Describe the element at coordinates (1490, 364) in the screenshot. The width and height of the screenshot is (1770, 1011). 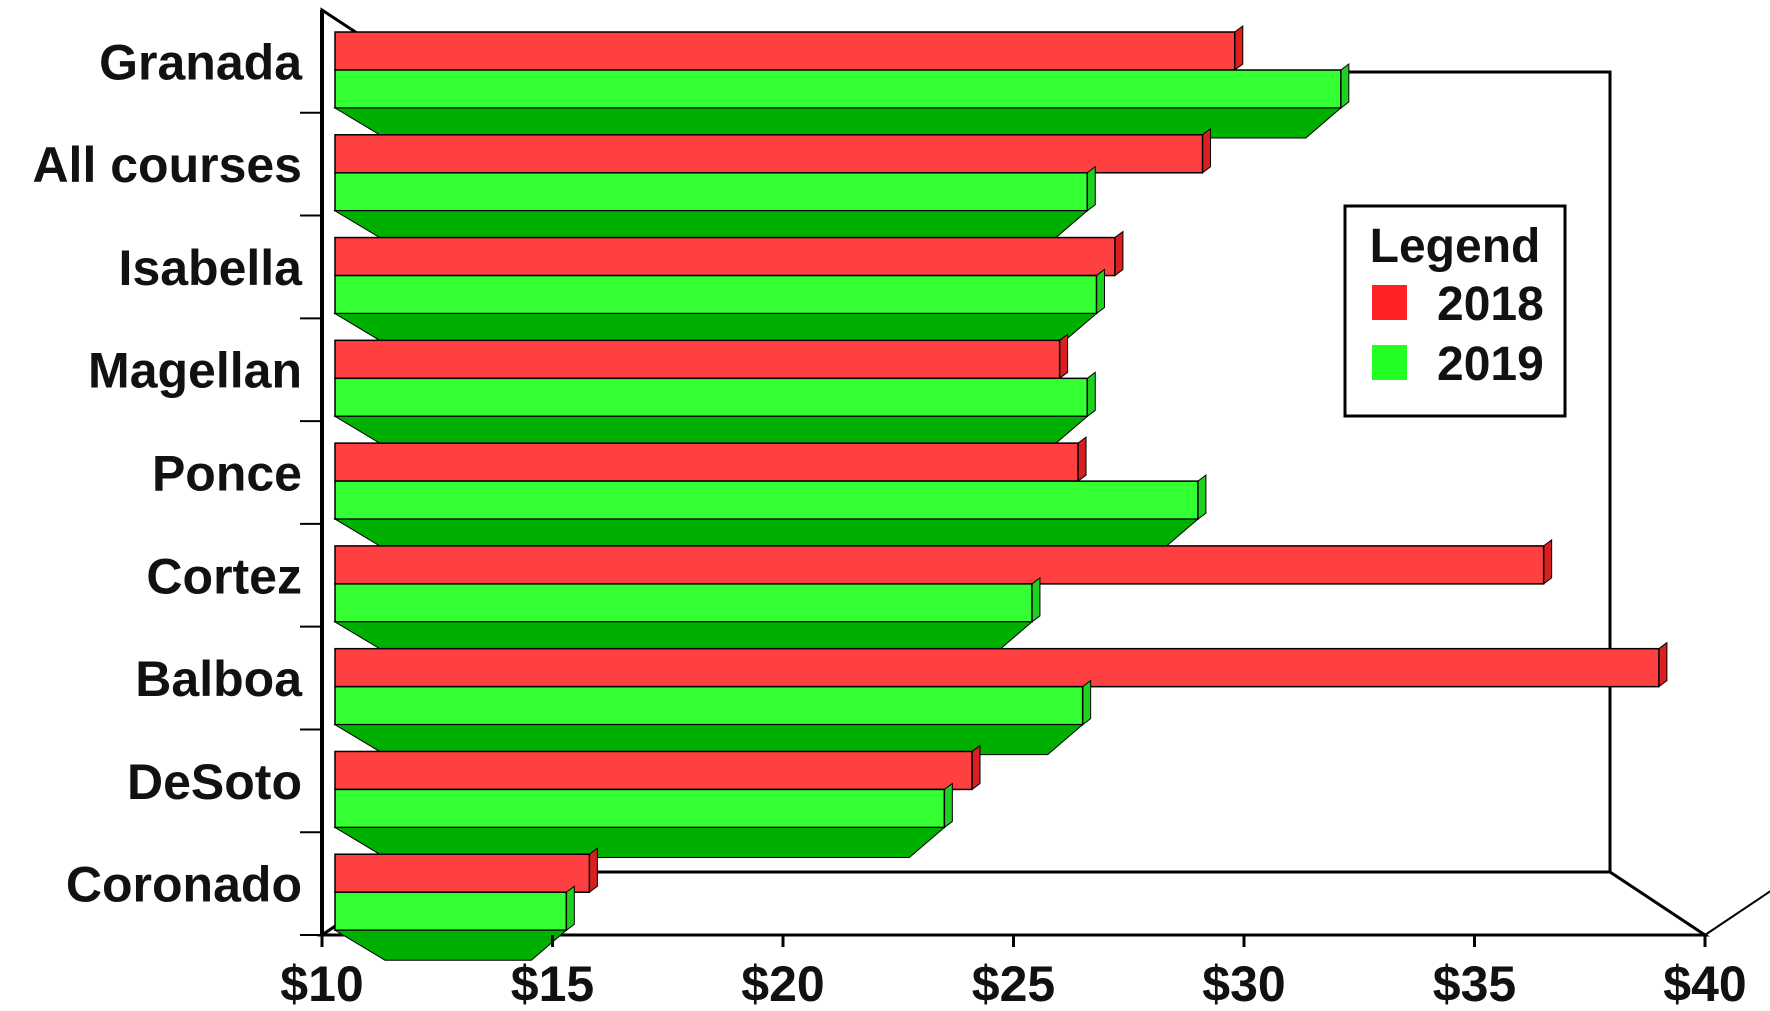
I see `legend-label-2019: 2019` at that location.